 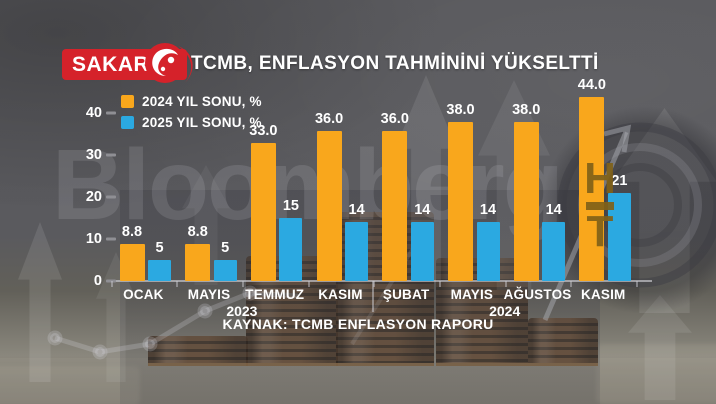 What do you see at coordinates (592, 85) in the screenshot?
I see `bar-value-label: 44.0` at bounding box center [592, 85].